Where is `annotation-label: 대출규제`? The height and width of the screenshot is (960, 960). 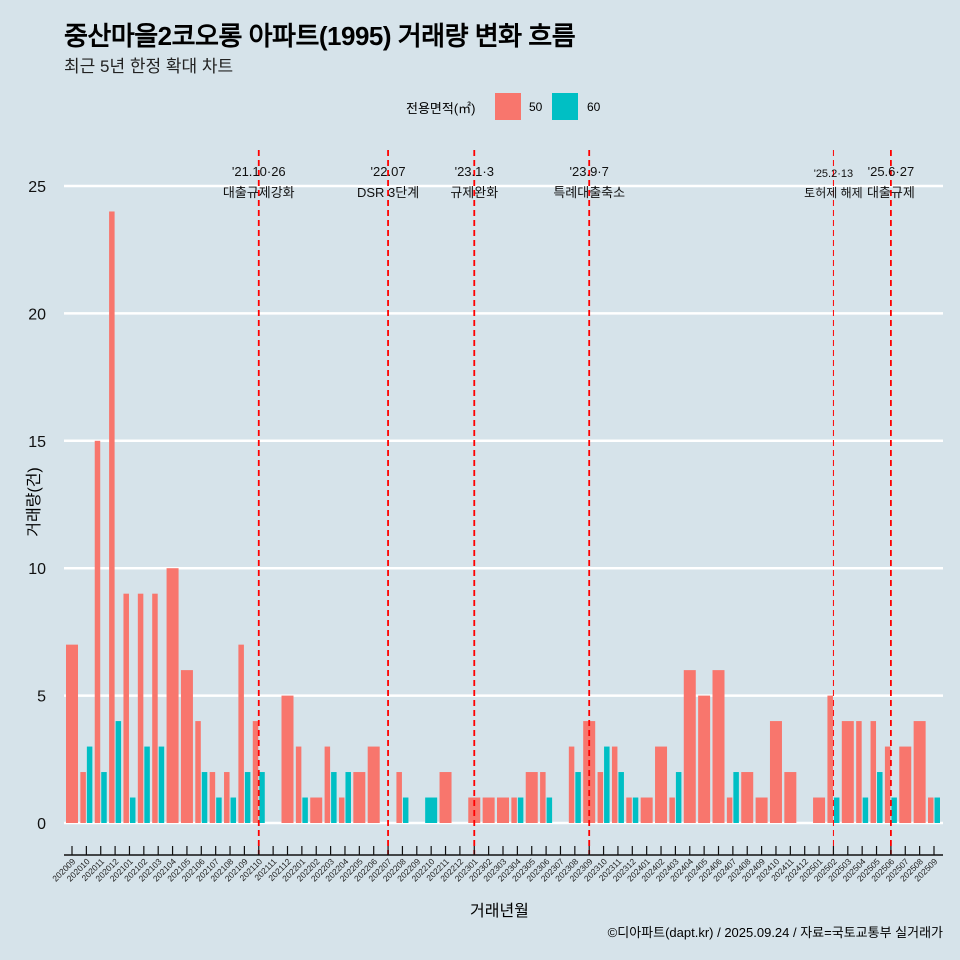 annotation-label: 대출규제 is located at coordinates (891, 192).